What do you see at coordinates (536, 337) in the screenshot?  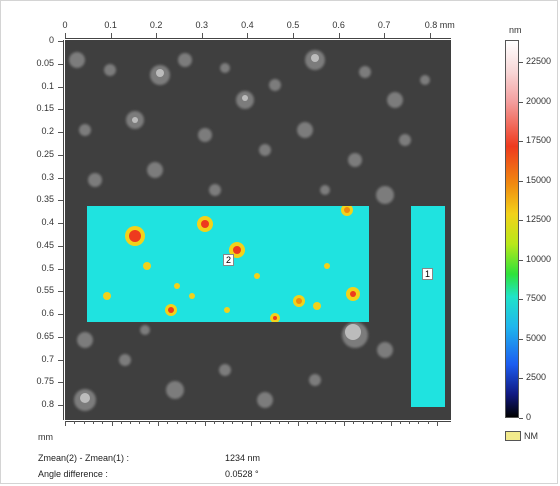 I see `colorbar-tick-label: 5000` at bounding box center [536, 337].